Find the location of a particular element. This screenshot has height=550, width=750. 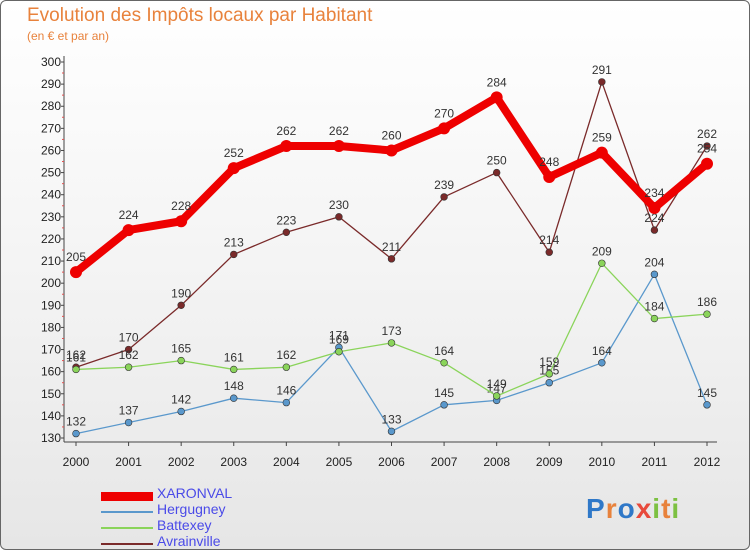

data-label: 262 is located at coordinates (707, 134).